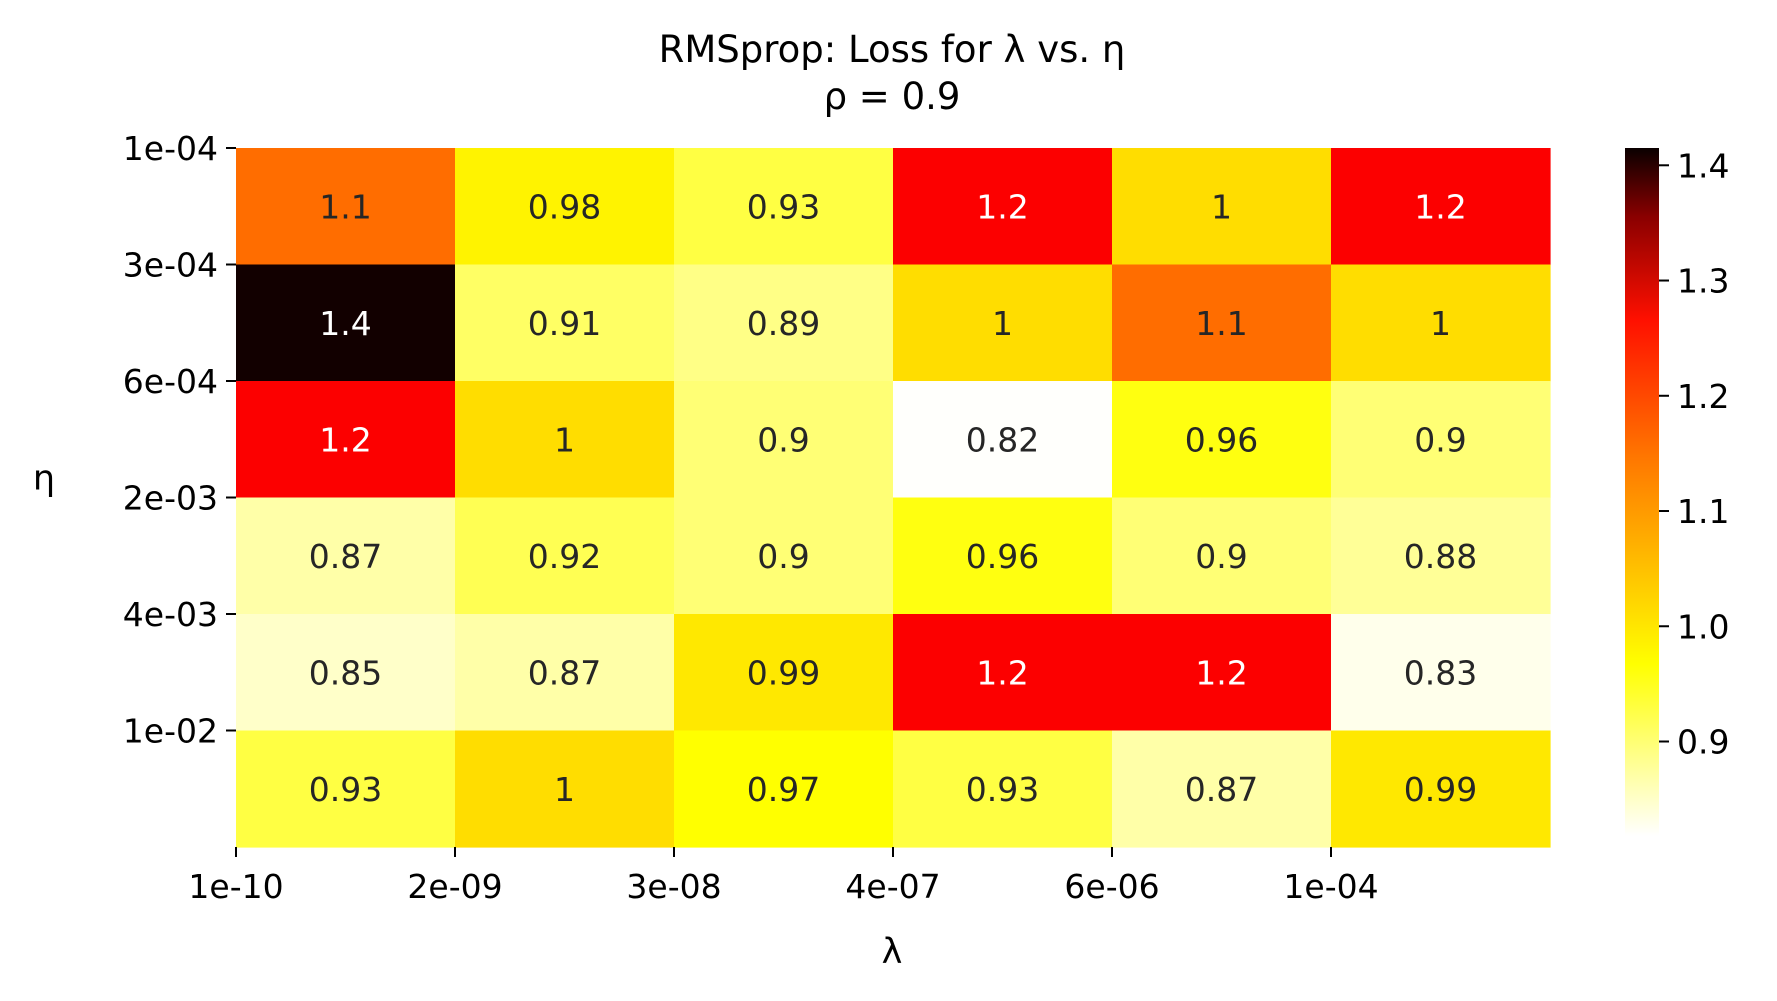 This screenshot has width=1777, height=1001. I want to click on heatmap-cell-label: 0.98, so click(564, 206).